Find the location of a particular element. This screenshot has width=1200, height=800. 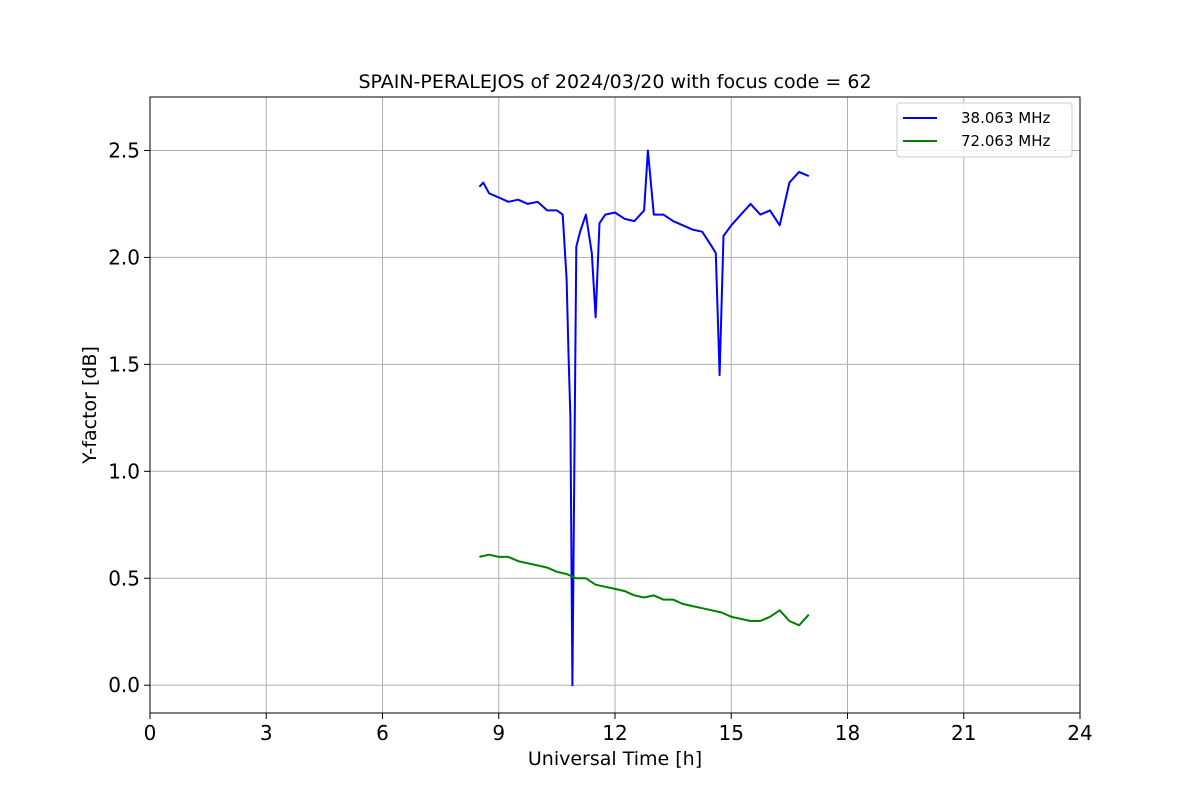

x-tick-label: 0 is located at coordinates (150, 733).